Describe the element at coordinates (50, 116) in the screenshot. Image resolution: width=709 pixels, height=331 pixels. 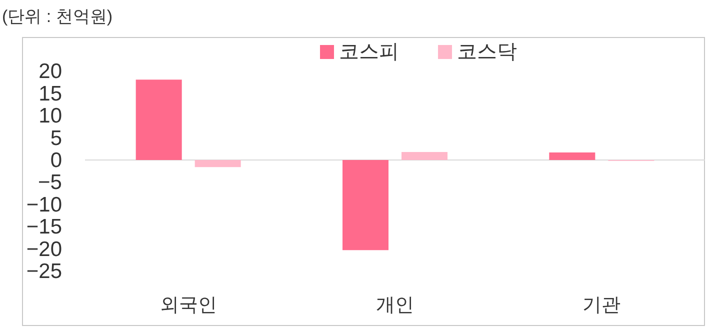
I see `y-tick-label: 10` at that location.